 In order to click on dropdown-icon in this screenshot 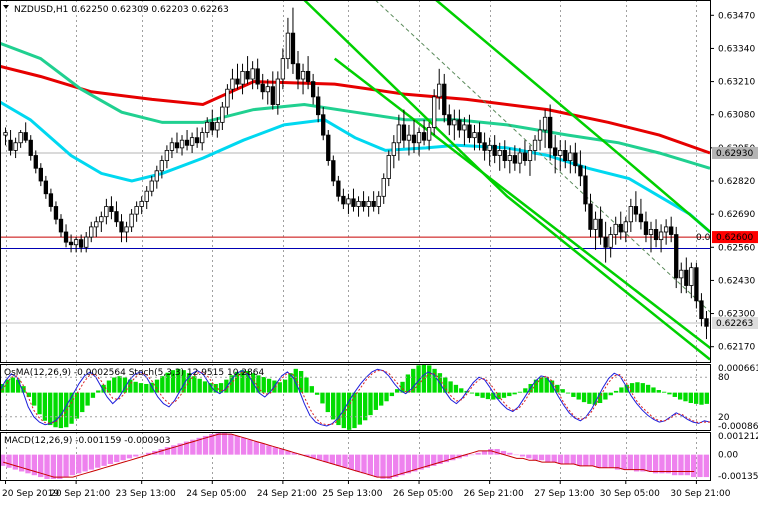, I will do `click(6, 7)`.